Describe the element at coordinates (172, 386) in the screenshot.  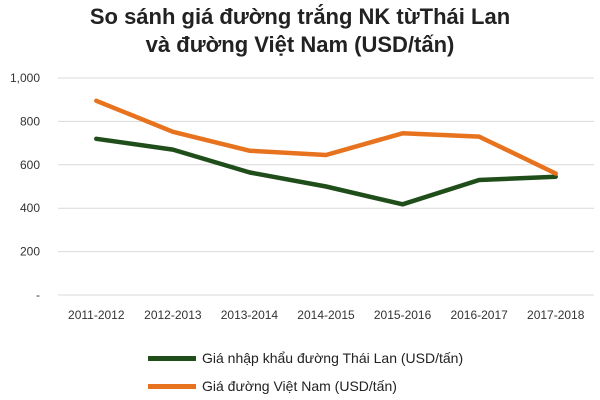
I see `legend-swatch-vietnam-price` at that location.